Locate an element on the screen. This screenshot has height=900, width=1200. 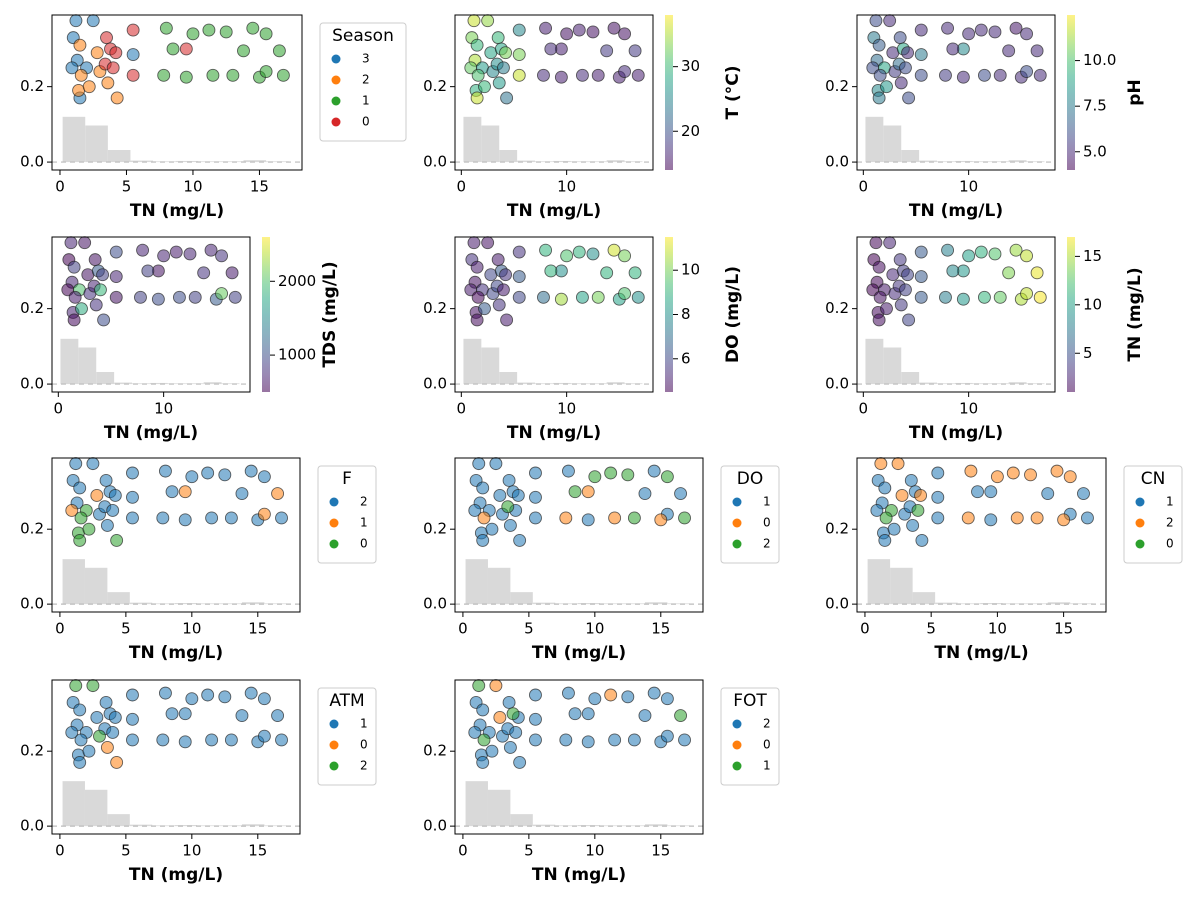
subplot: 0 10 0.0 0.2 TN (mg/L) 5.0 7.5 10.0 pH is located at coordinates (985, 117).